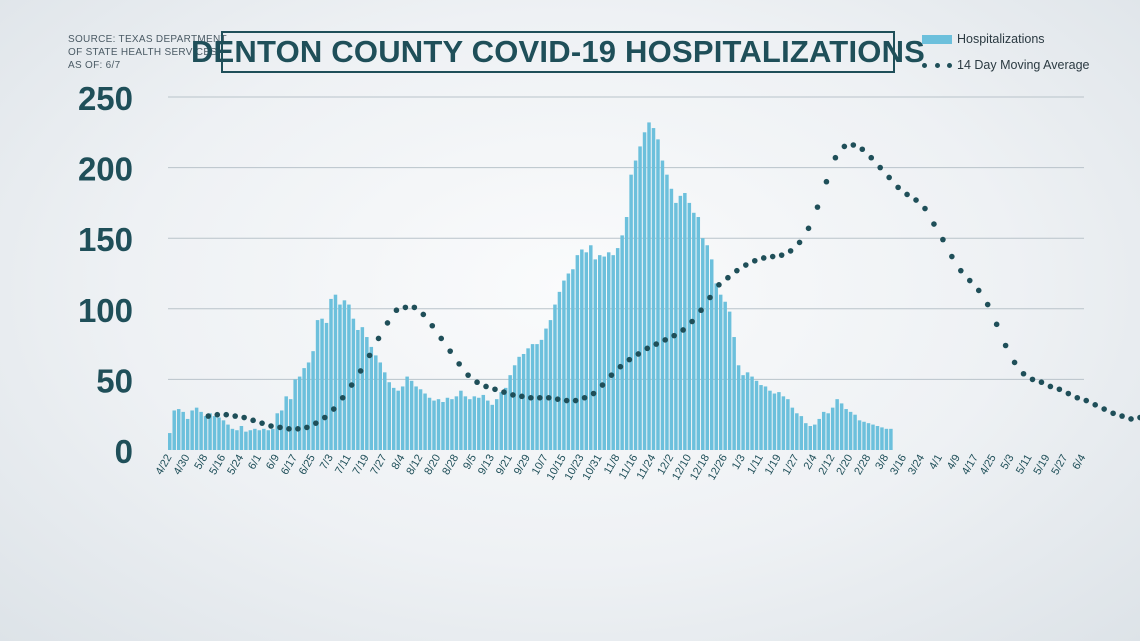  Describe the element at coordinates (1006, 39) in the screenshot. I see `legend-item-hospitalizations: Hospitalizations` at that location.